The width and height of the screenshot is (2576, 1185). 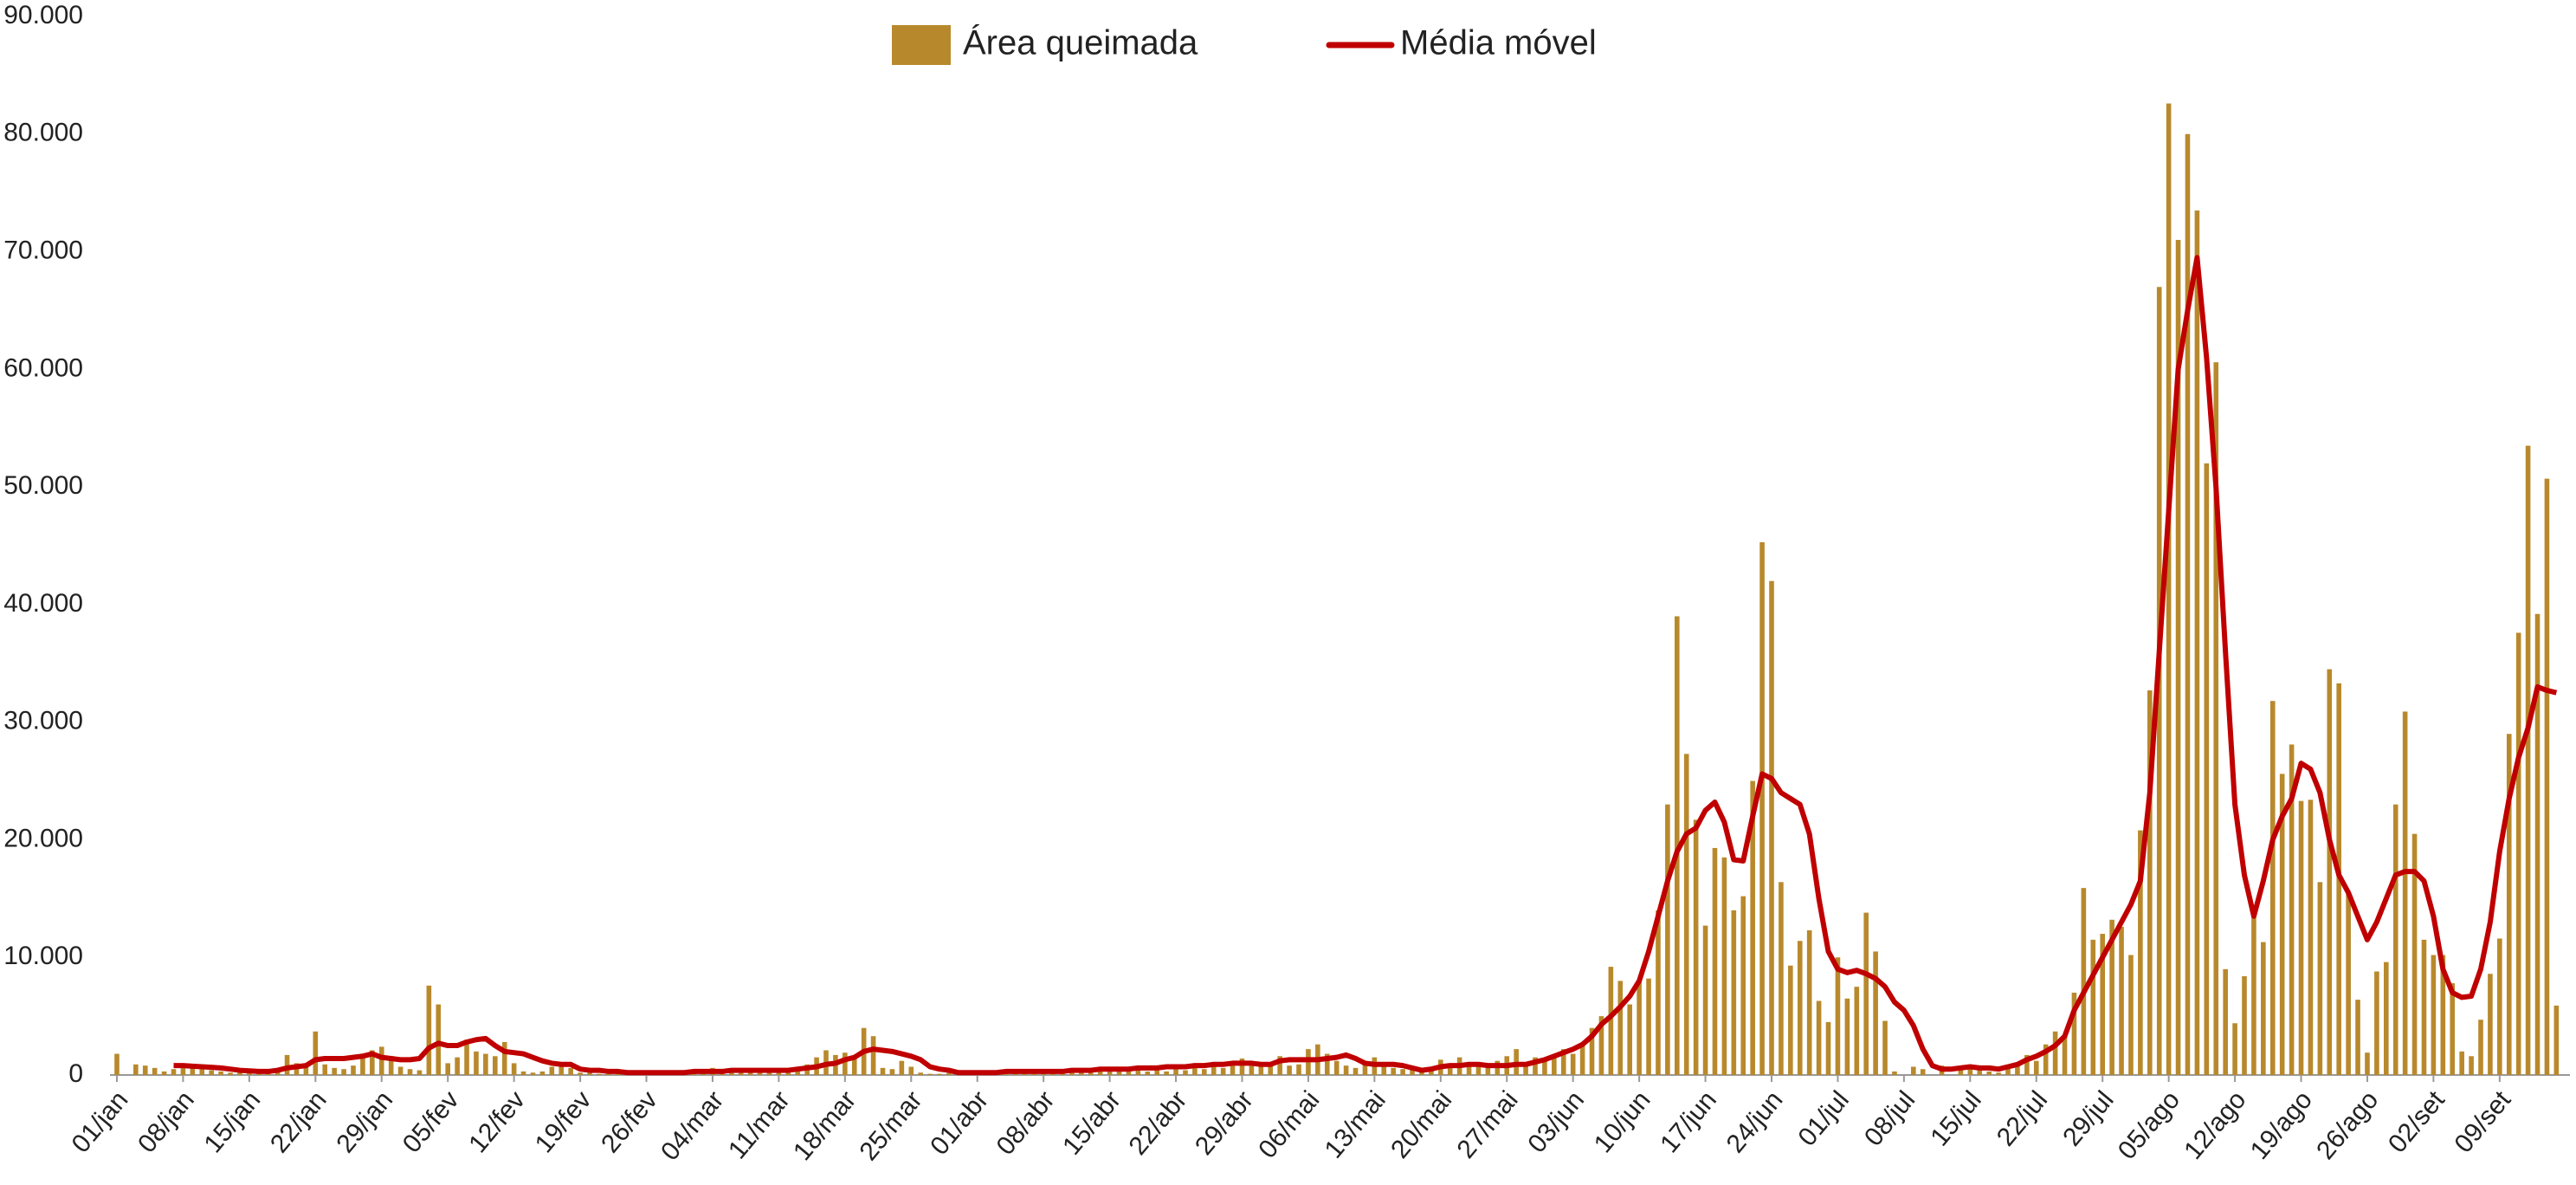 I want to click on x-tick-label: 05/fev, so click(x=431, y=1121).